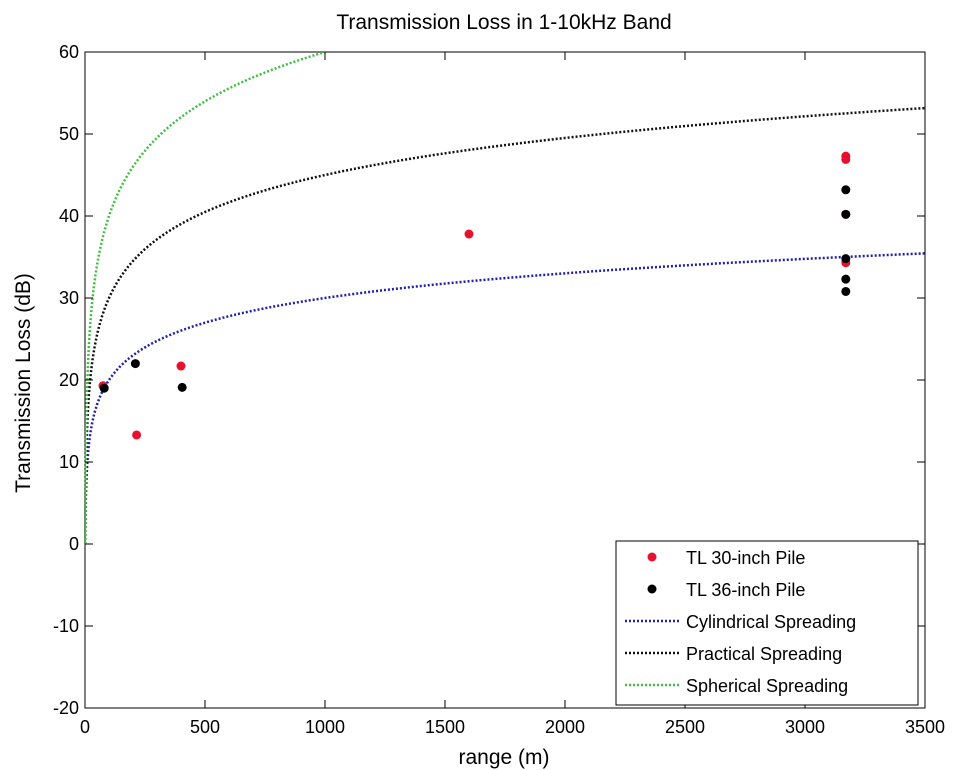 This screenshot has height=770, width=953. I want to click on x-tick-label: 1500, so click(445, 727).